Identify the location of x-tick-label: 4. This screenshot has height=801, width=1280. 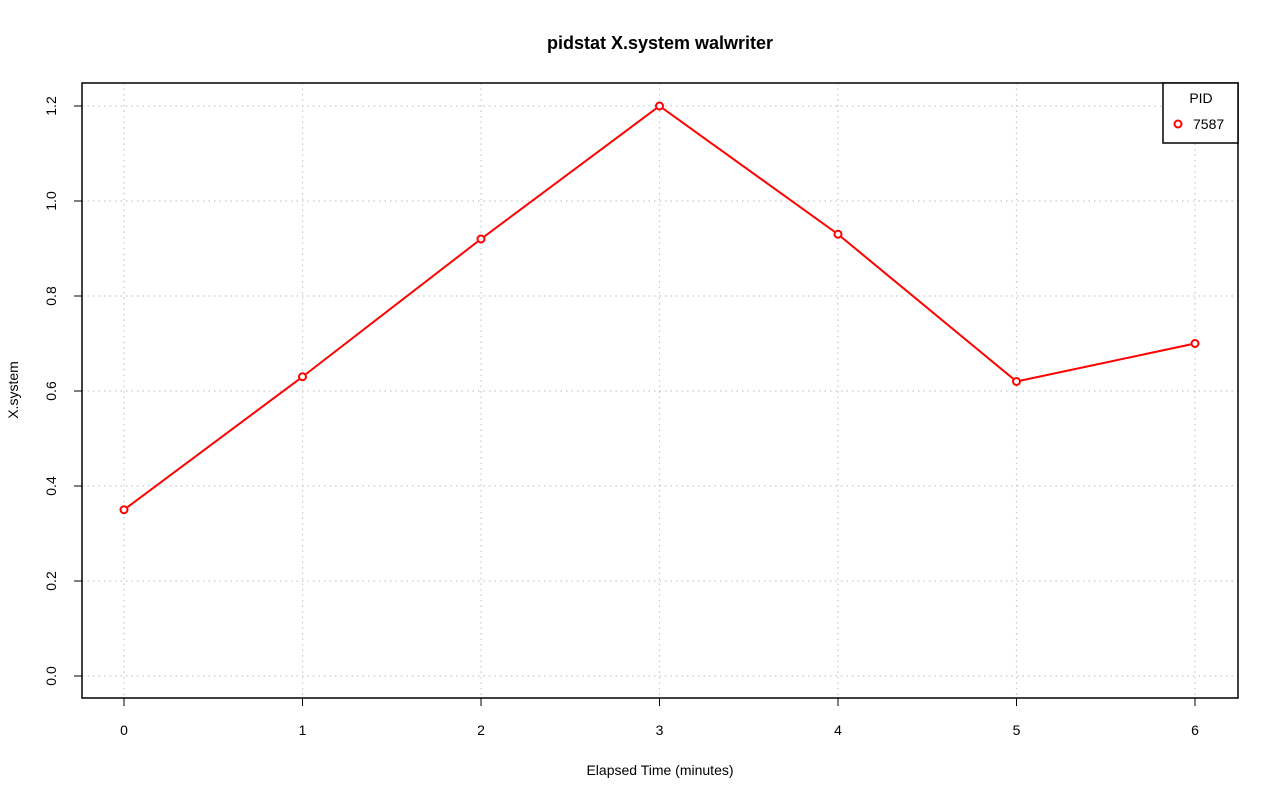
(838, 730).